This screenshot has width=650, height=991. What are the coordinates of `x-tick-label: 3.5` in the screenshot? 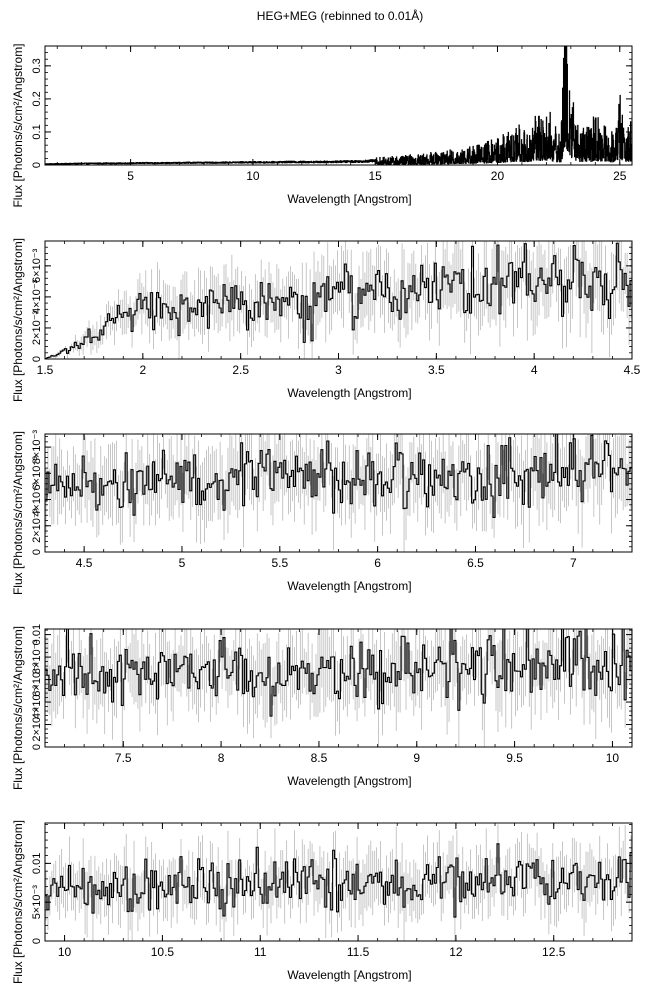 It's located at (436, 370).